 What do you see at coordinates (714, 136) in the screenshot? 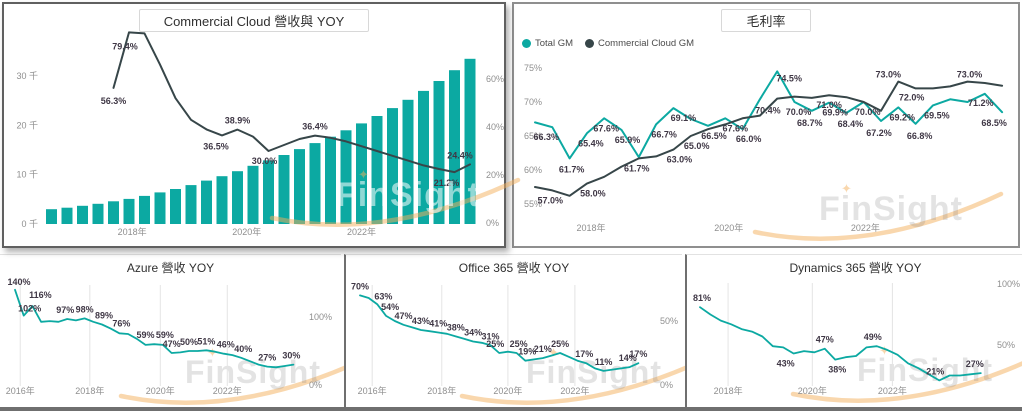
I see `data-label: 66.5%` at bounding box center [714, 136].